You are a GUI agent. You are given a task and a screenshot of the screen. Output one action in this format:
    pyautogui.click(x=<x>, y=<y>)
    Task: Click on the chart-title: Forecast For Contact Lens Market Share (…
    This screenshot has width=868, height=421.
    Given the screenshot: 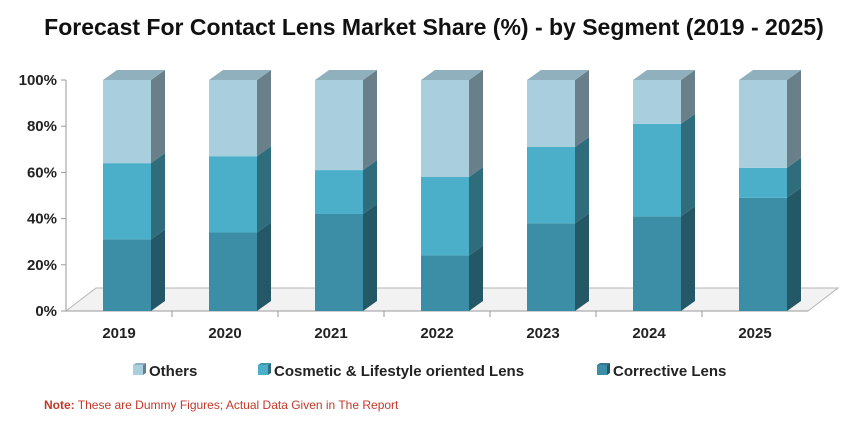 What is the action you would take?
    pyautogui.click(x=434, y=27)
    